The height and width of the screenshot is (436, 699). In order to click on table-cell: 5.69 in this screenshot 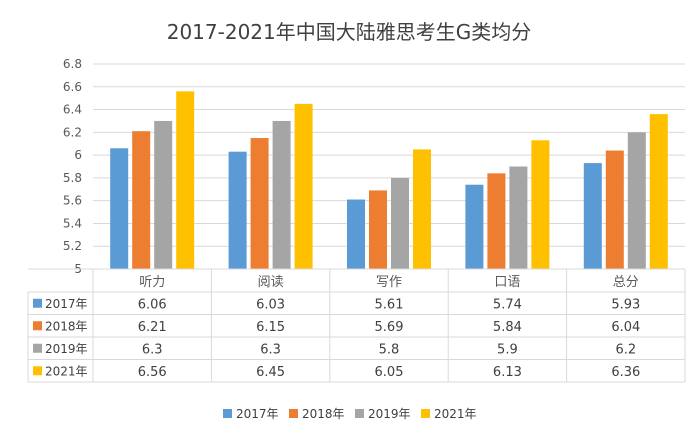, I will do `click(389, 327)`.